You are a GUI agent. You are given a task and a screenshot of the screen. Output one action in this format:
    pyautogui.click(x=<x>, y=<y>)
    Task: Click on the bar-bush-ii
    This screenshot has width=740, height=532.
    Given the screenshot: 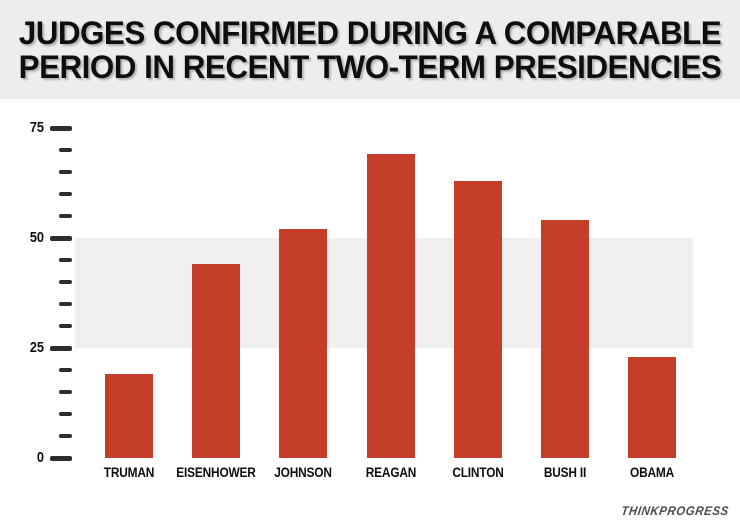 What is the action you would take?
    pyautogui.click(x=565, y=339)
    